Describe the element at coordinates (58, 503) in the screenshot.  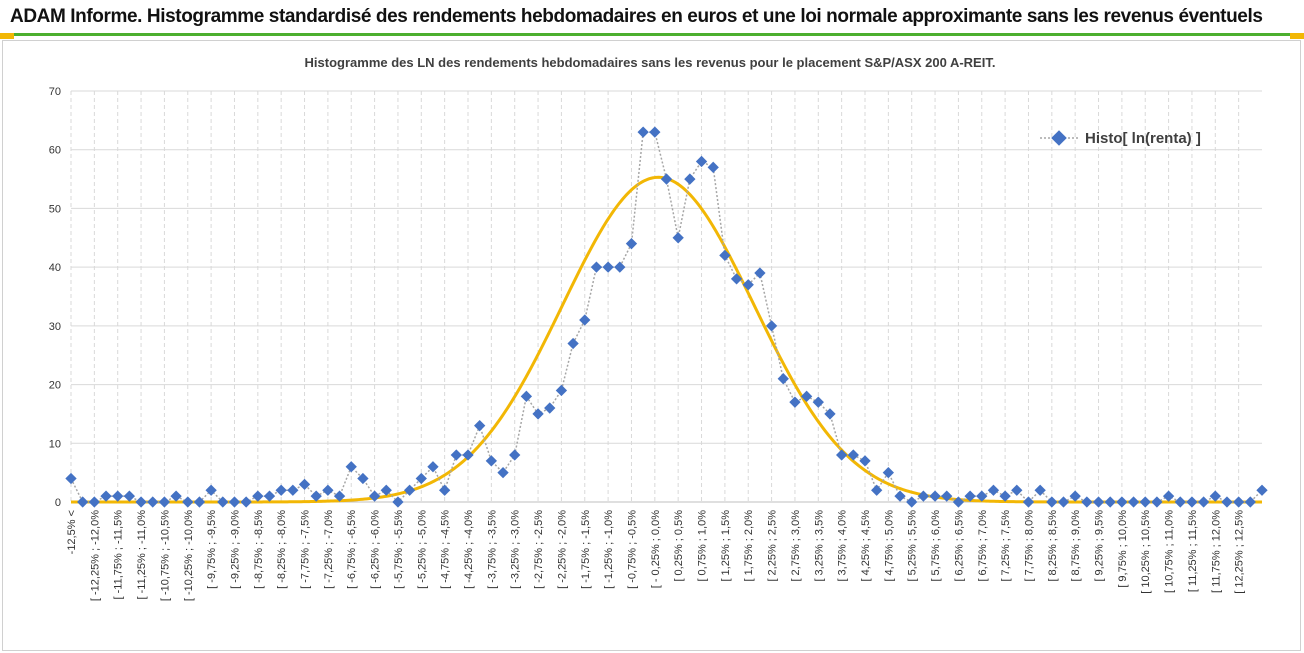
I see `y-tick-label: 0` at that location.